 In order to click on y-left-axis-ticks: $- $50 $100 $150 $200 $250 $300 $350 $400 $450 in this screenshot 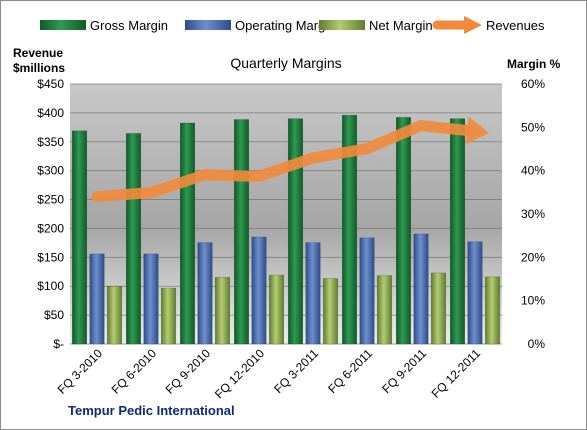, I will do `click(50, 214)`.